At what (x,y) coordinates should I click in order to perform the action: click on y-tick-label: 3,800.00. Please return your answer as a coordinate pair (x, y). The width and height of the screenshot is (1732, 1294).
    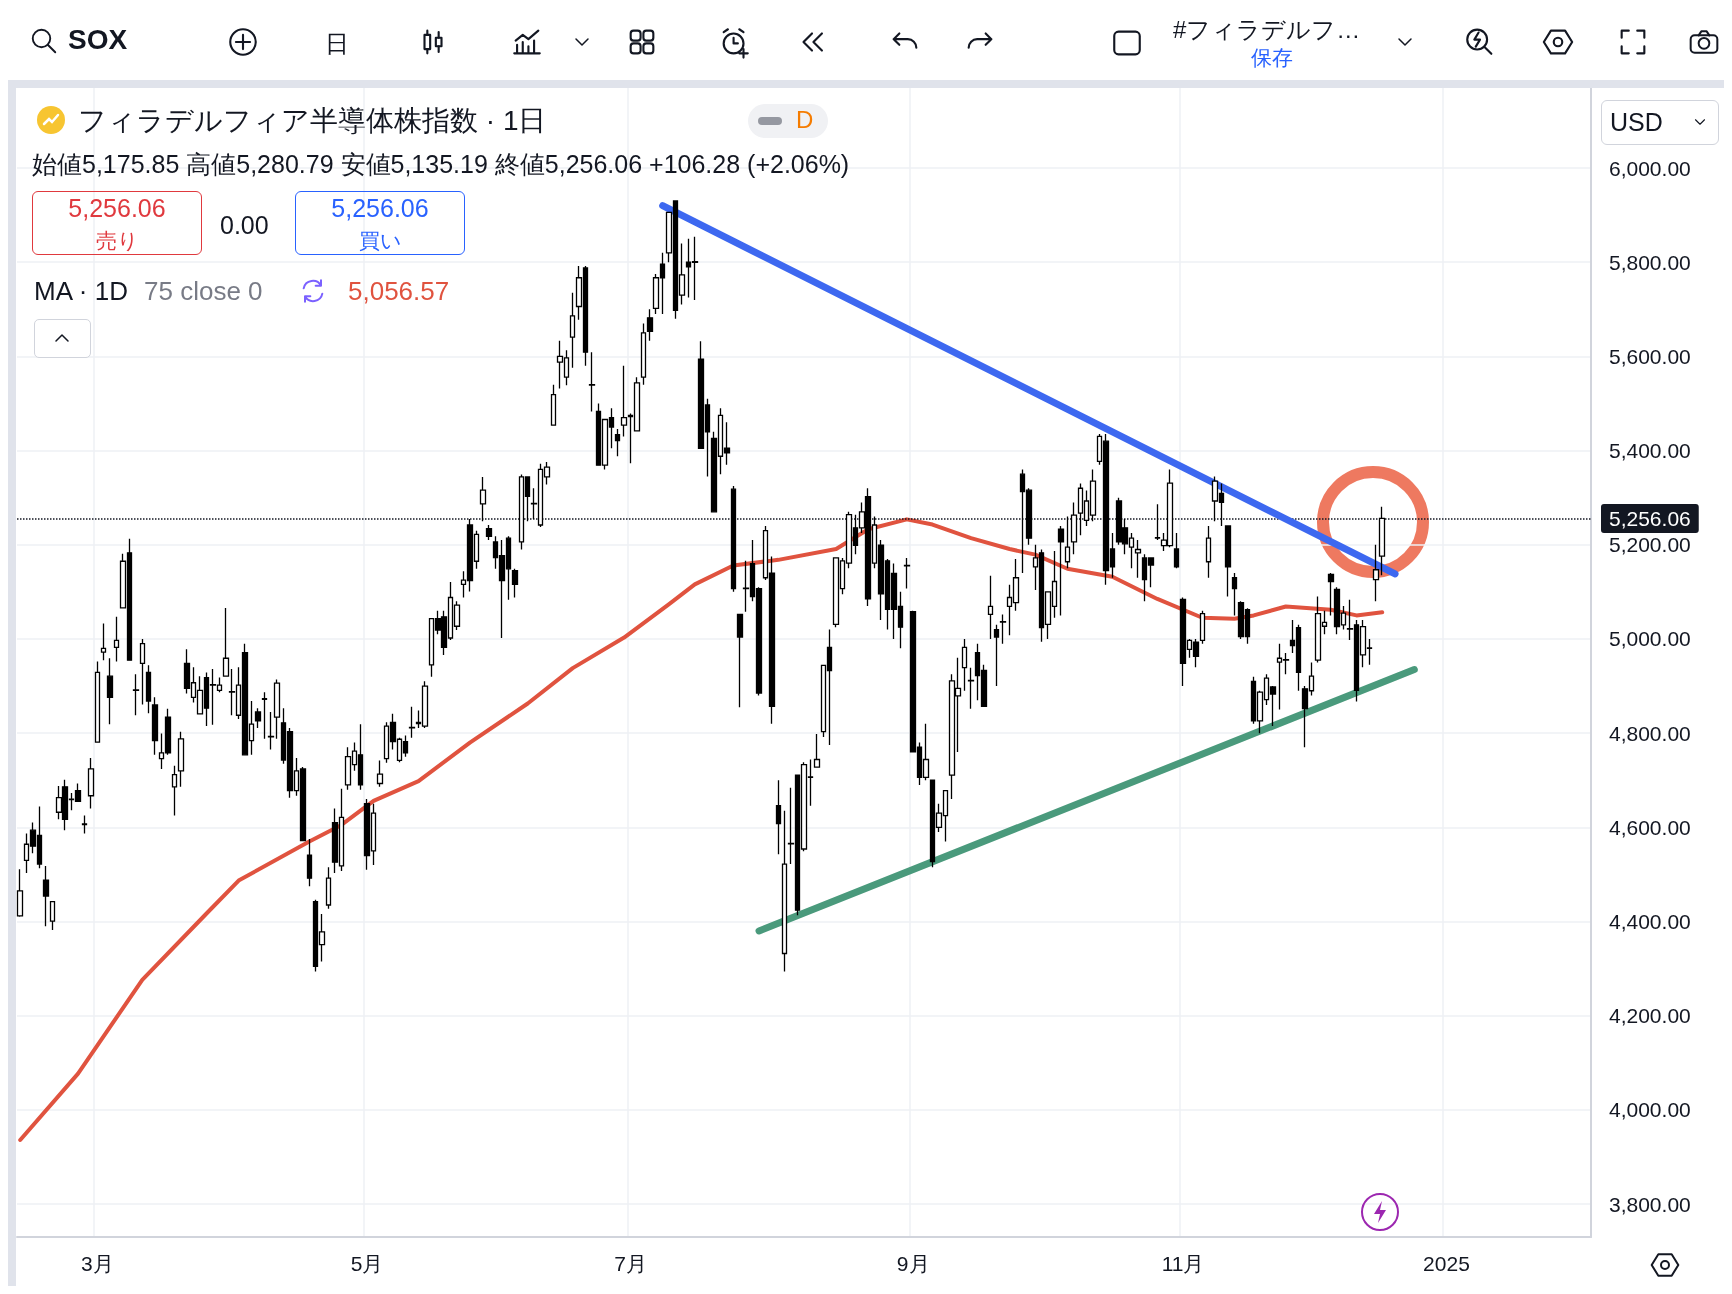
    Looking at the image, I should click on (1650, 1204).